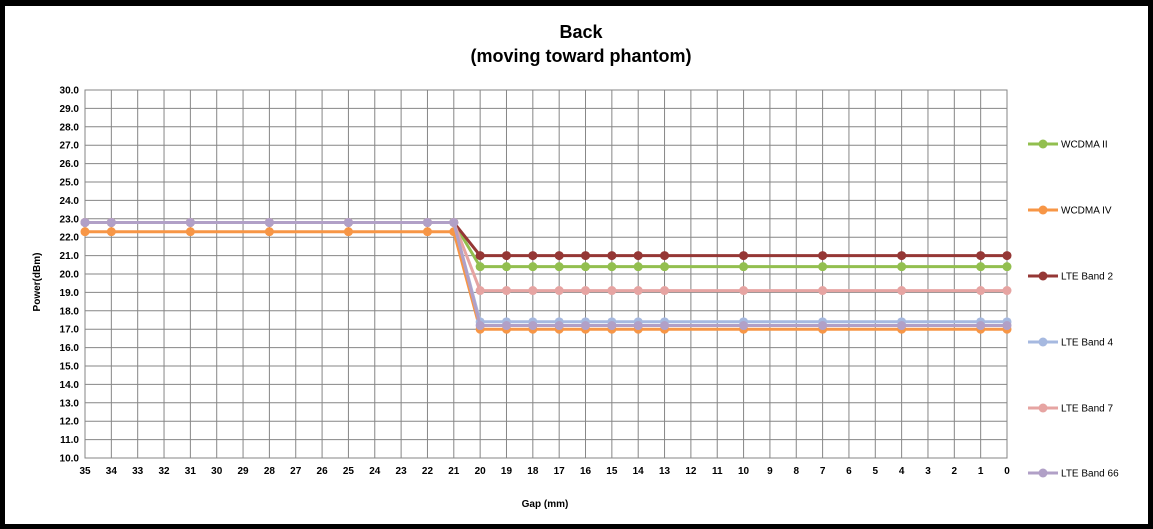 This screenshot has width=1153, height=529. What do you see at coordinates (639, 471) in the screenshot?
I see `x-tick-label: 14` at bounding box center [639, 471].